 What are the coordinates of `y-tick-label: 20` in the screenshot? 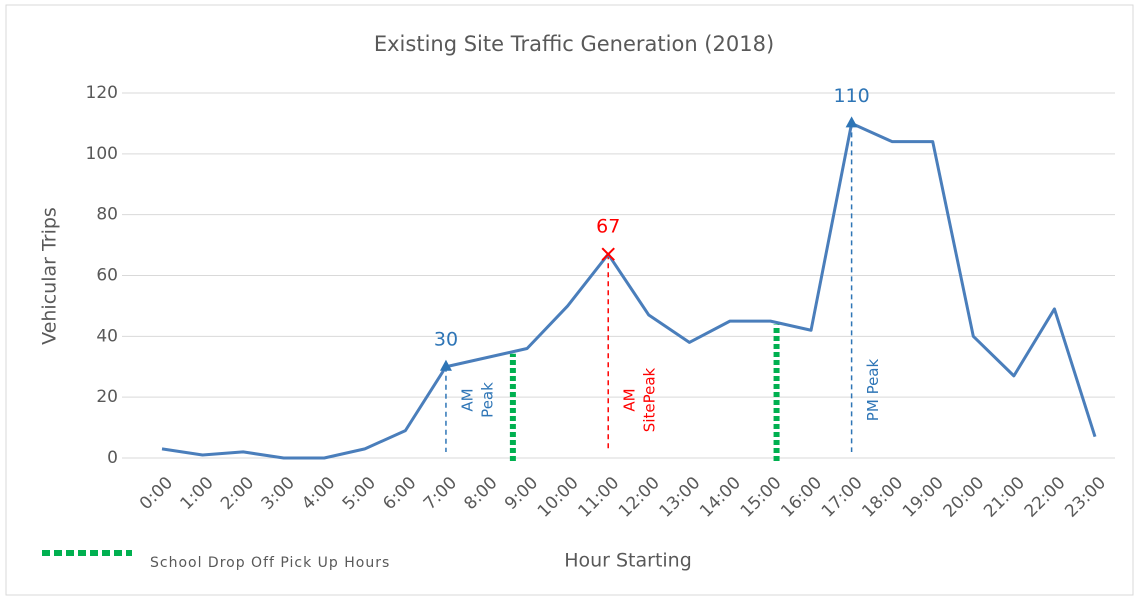 It's located at (107, 397).